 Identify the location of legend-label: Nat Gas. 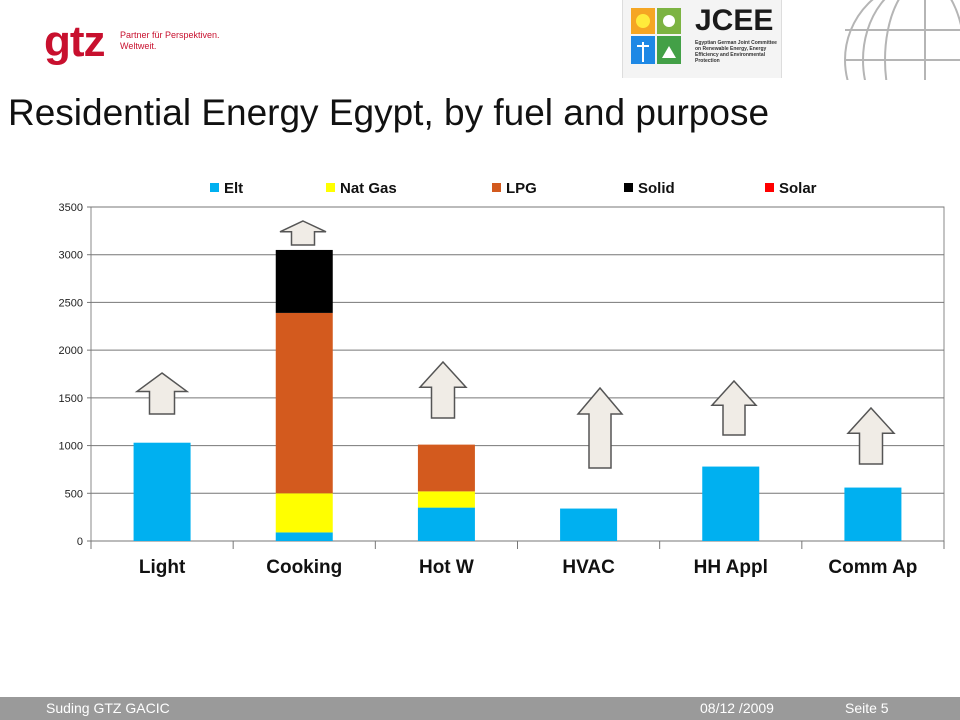
(368, 188).